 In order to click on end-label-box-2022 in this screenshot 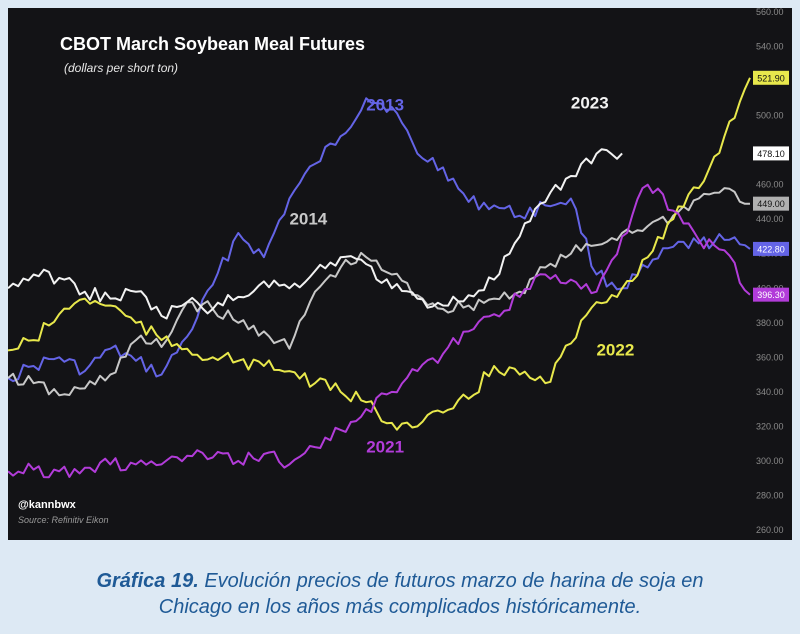, I will do `click(771, 77)`.